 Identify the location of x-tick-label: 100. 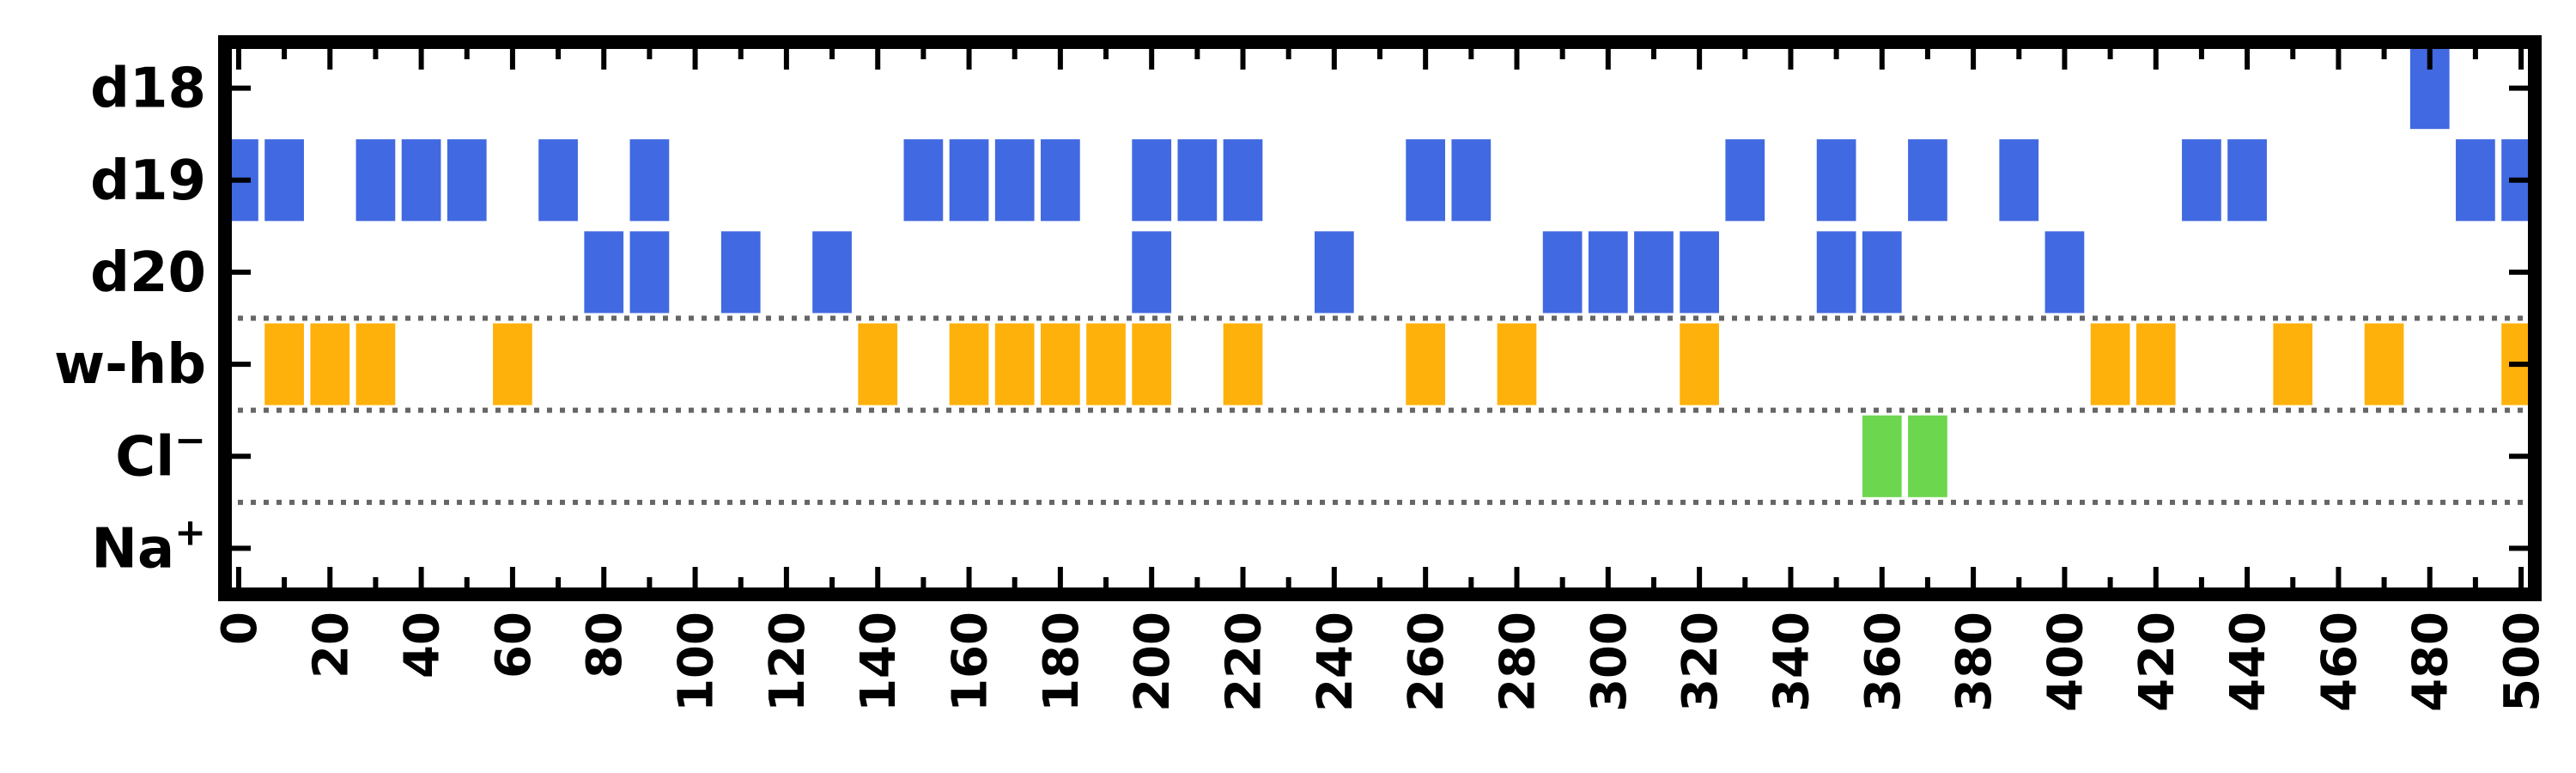
(697, 662).